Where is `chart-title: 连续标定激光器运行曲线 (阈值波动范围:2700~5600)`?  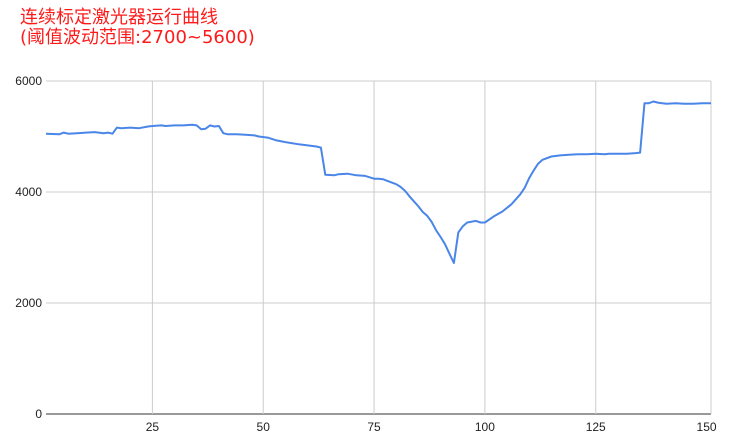
chart-title: 连续标定激光器运行曲线 (阈值波动范围:2700~5600) is located at coordinates (137, 28).